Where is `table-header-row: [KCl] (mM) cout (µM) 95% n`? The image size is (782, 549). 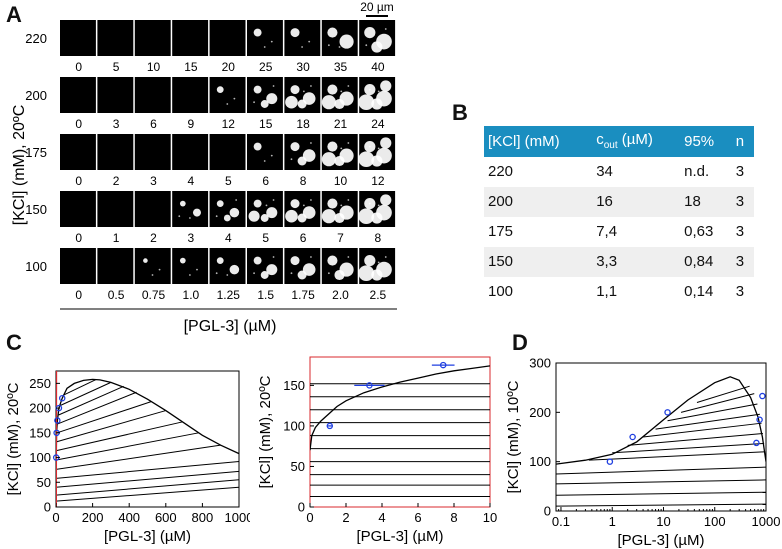 table-header-row: [KCl] (mM) cout (µM) 95% n is located at coordinates (619, 141).